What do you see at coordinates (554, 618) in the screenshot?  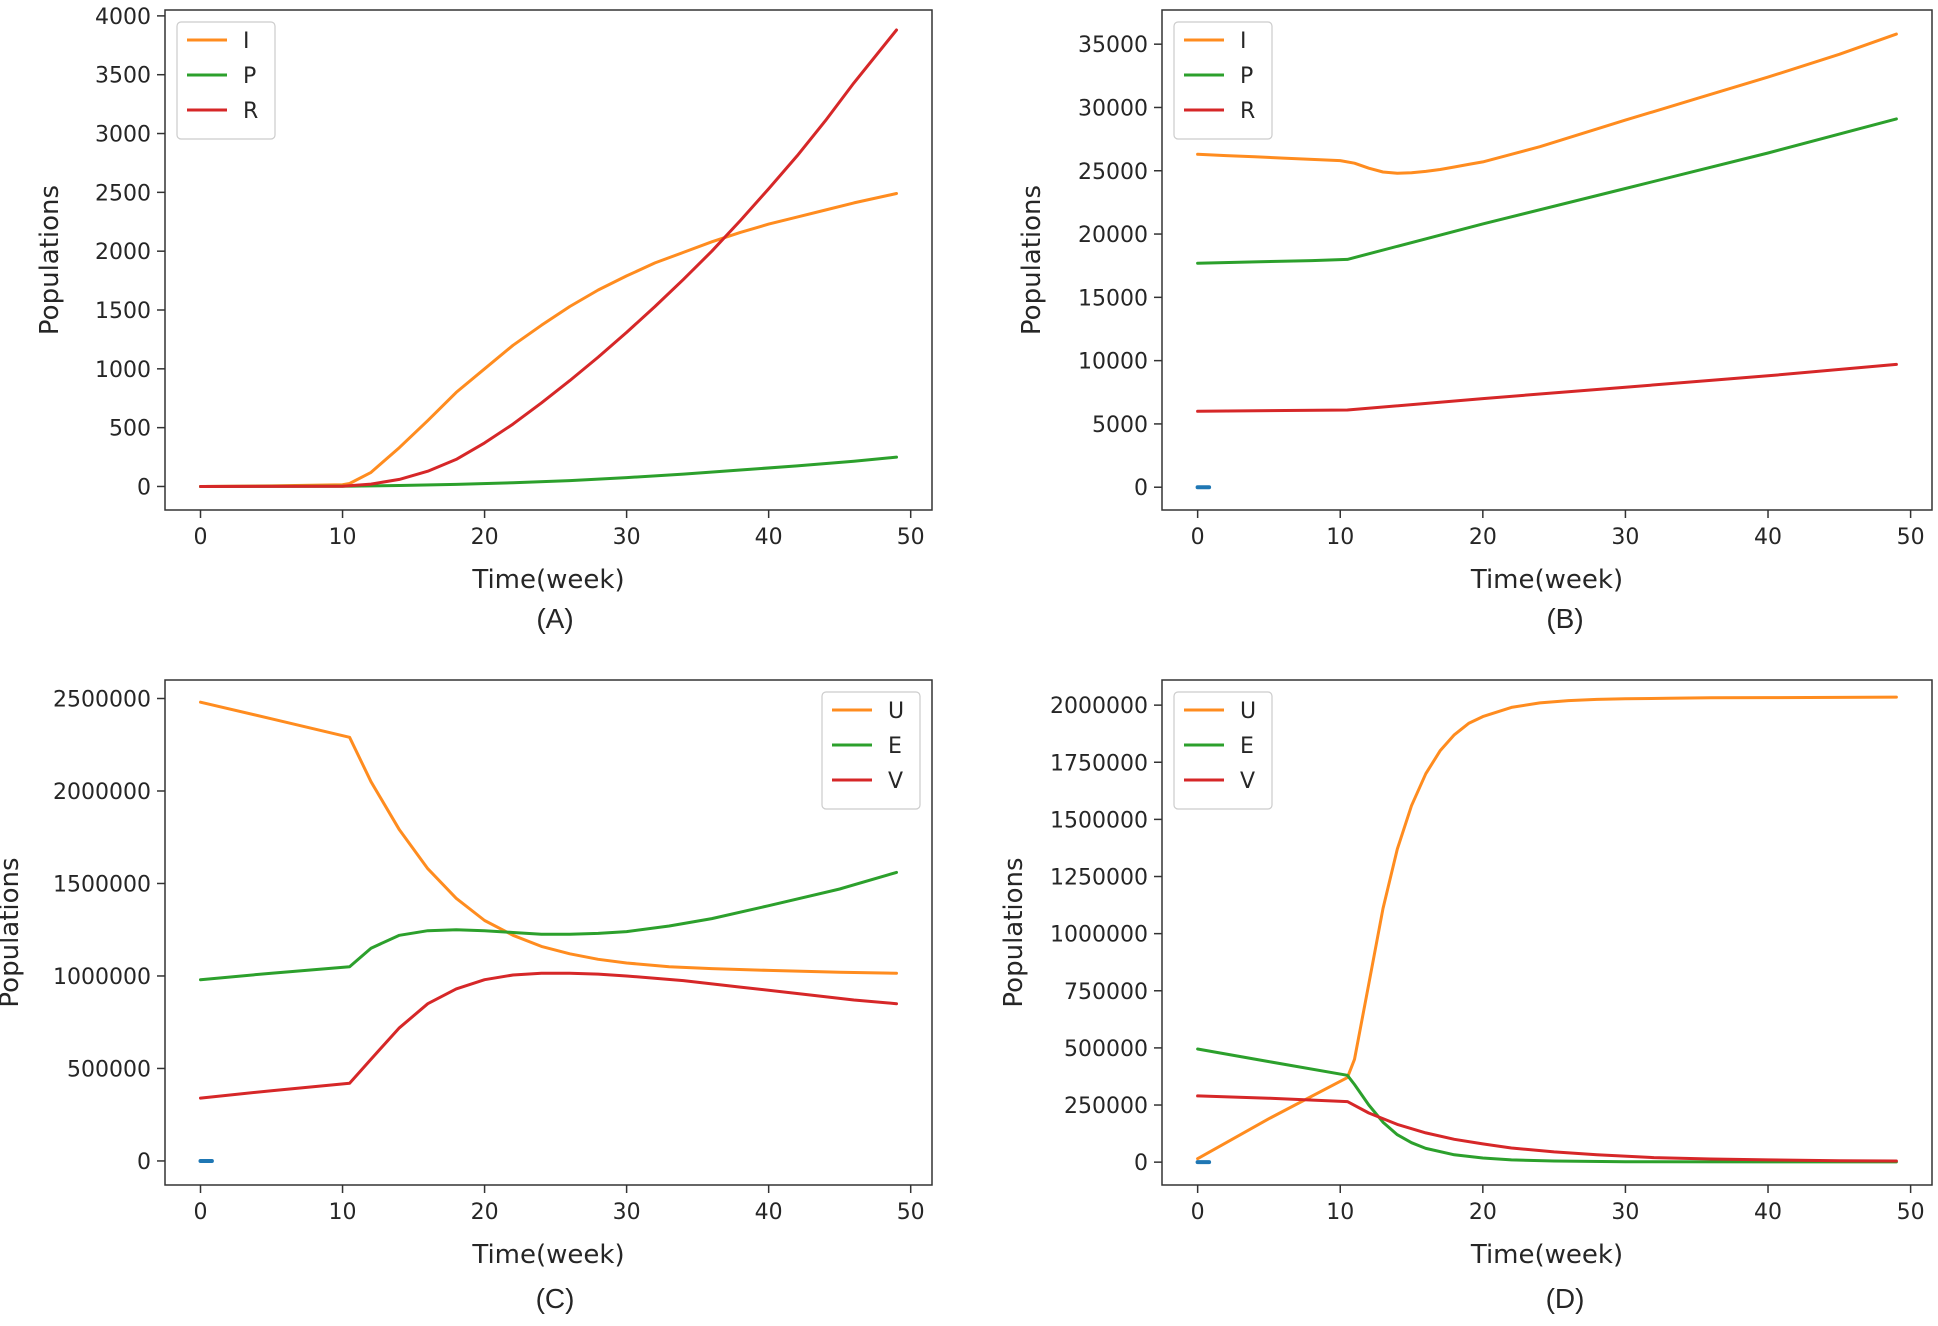 I see `panel-caption: (A)` at bounding box center [554, 618].